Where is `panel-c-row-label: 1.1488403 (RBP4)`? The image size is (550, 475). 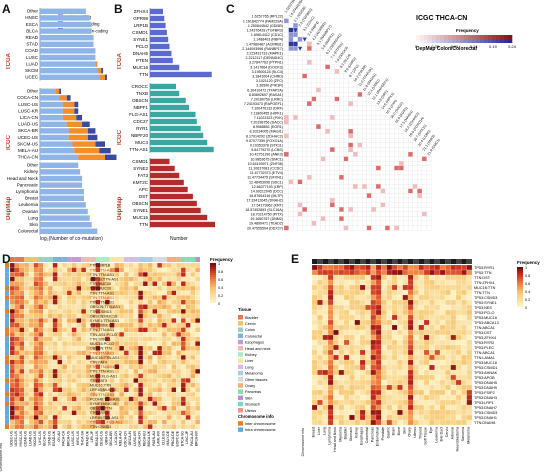 panel-c-row-label: 1.1488403 (RBP4) is located at coordinates (268, 40).